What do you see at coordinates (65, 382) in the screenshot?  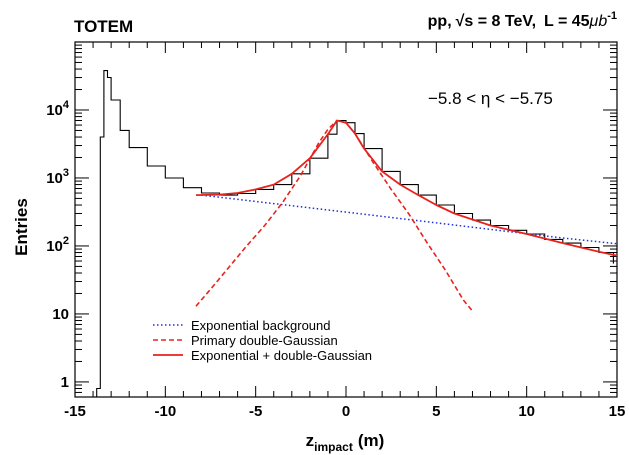 I see `y-tick-label: 1` at bounding box center [65, 382].